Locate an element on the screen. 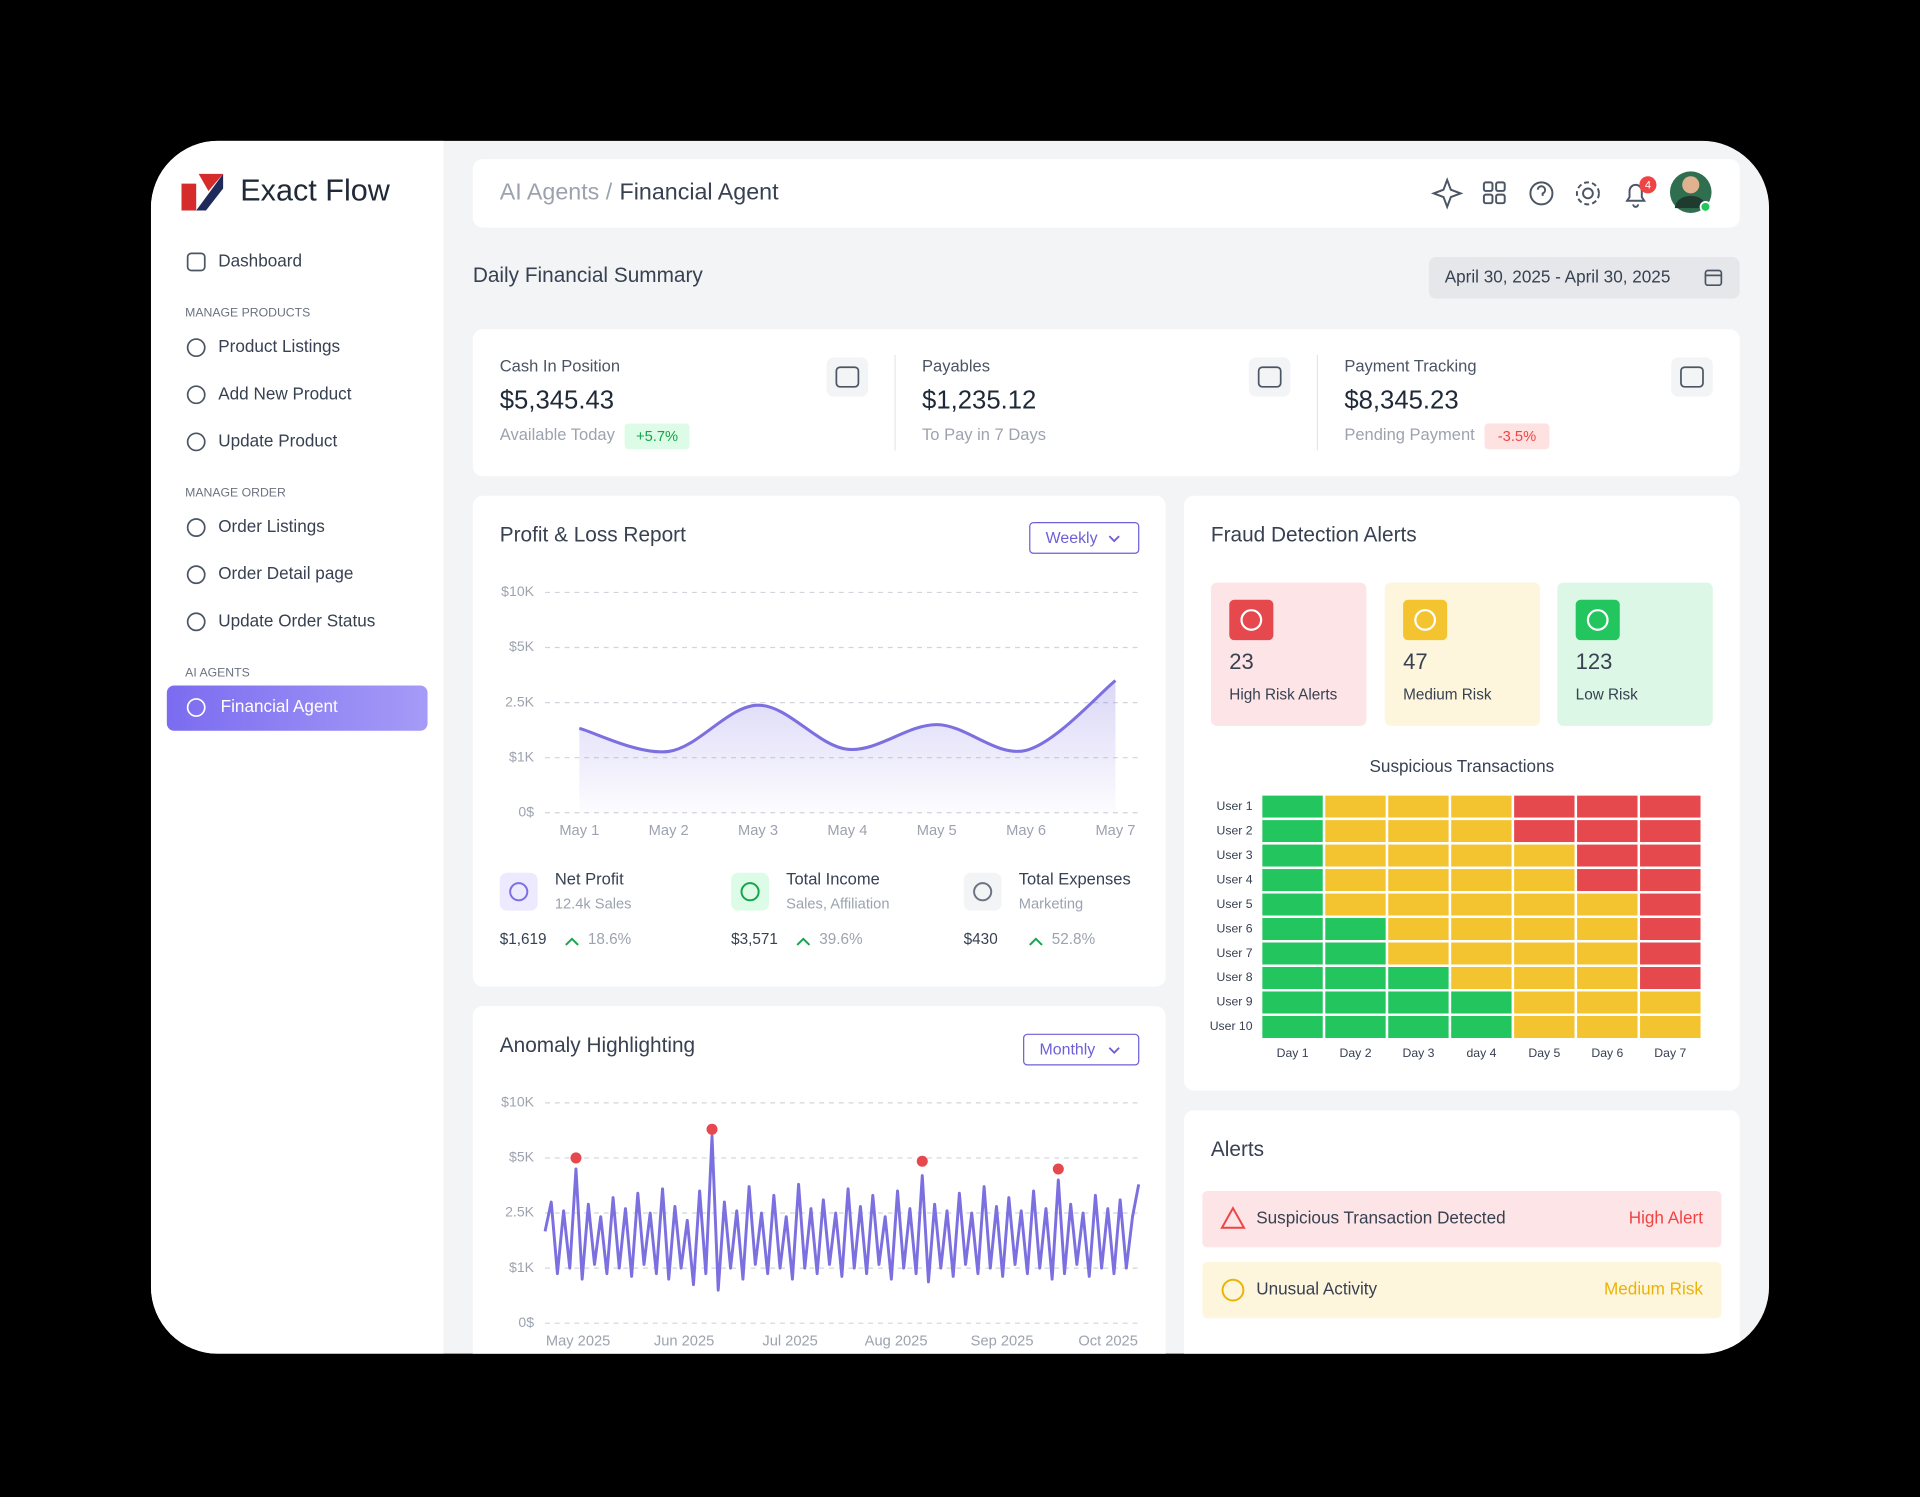  nav-item: Dashboard is located at coordinates (260, 260).